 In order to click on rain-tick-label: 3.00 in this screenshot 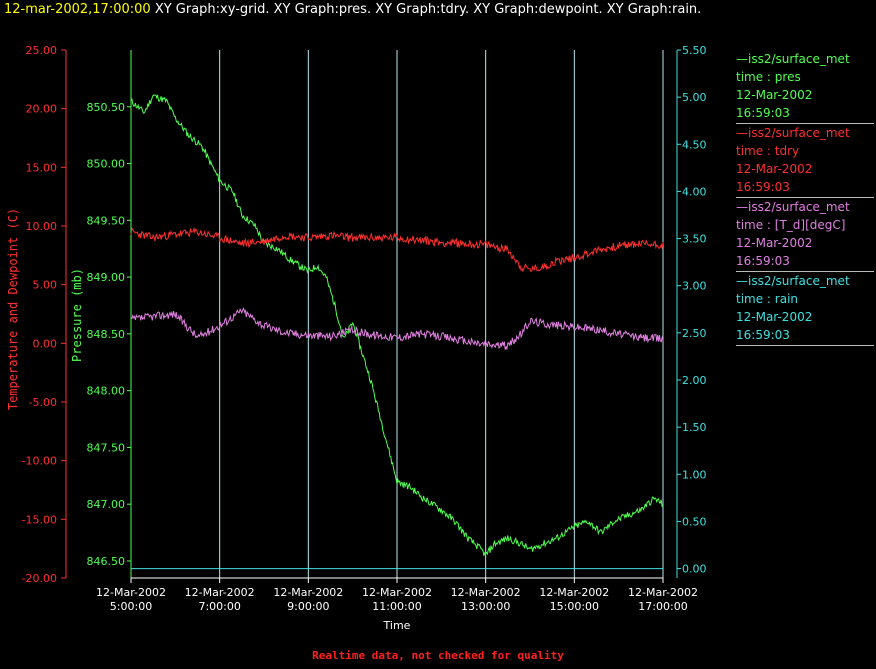, I will do `click(694, 286)`.